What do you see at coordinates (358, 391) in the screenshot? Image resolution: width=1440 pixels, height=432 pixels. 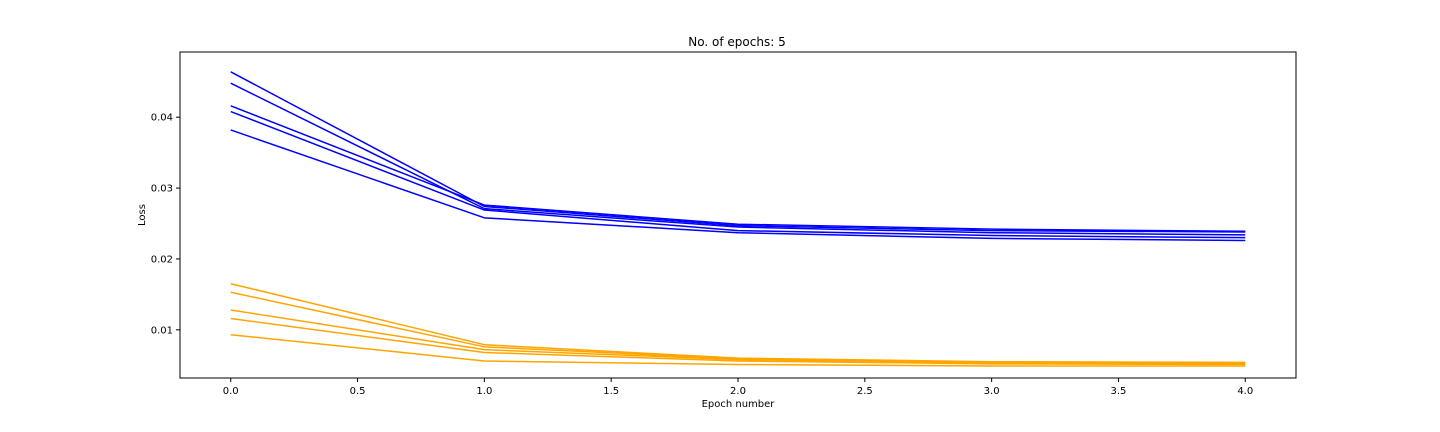 I see `x-tick-label: 0.5` at bounding box center [358, 391].